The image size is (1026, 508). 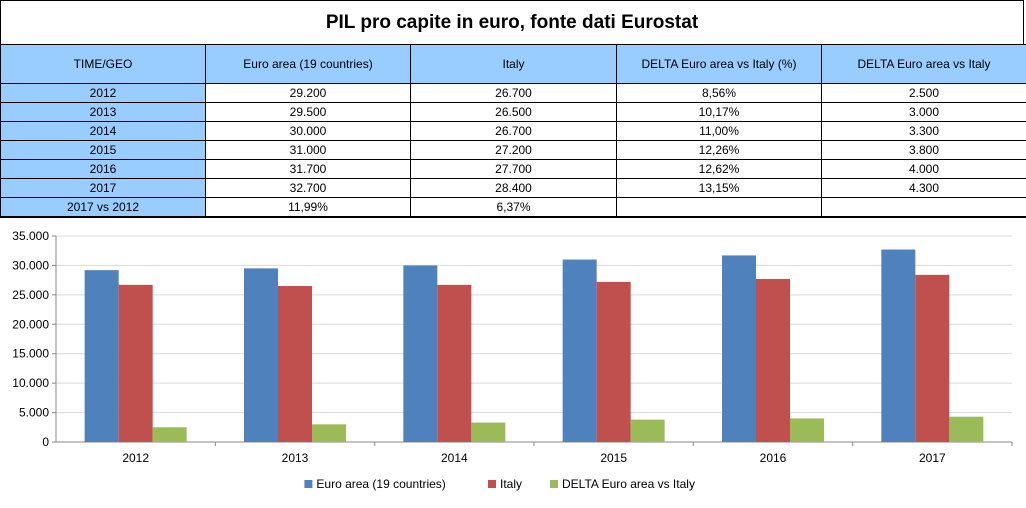 I want to click on table-cell: 27.200, so click(x=514, y=150).